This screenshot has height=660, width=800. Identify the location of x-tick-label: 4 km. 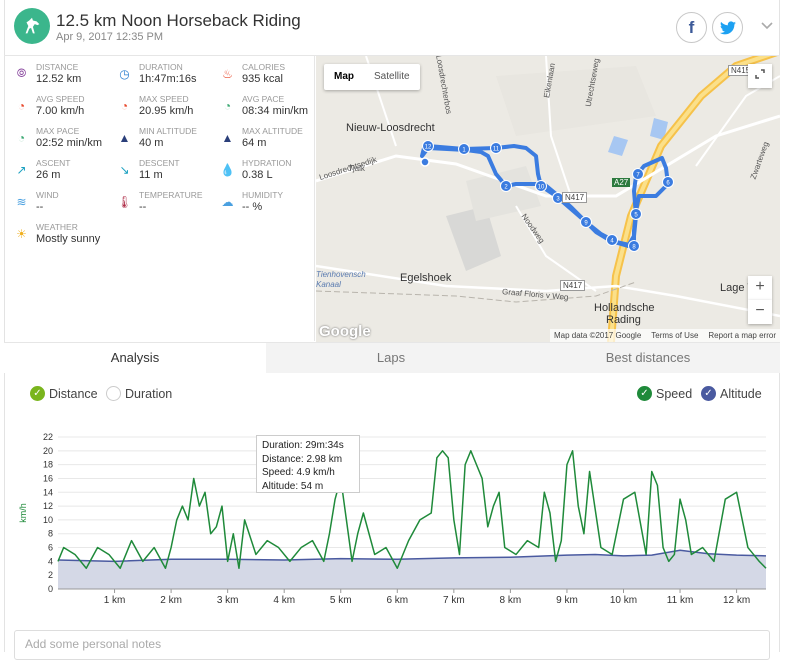
(284, 600).